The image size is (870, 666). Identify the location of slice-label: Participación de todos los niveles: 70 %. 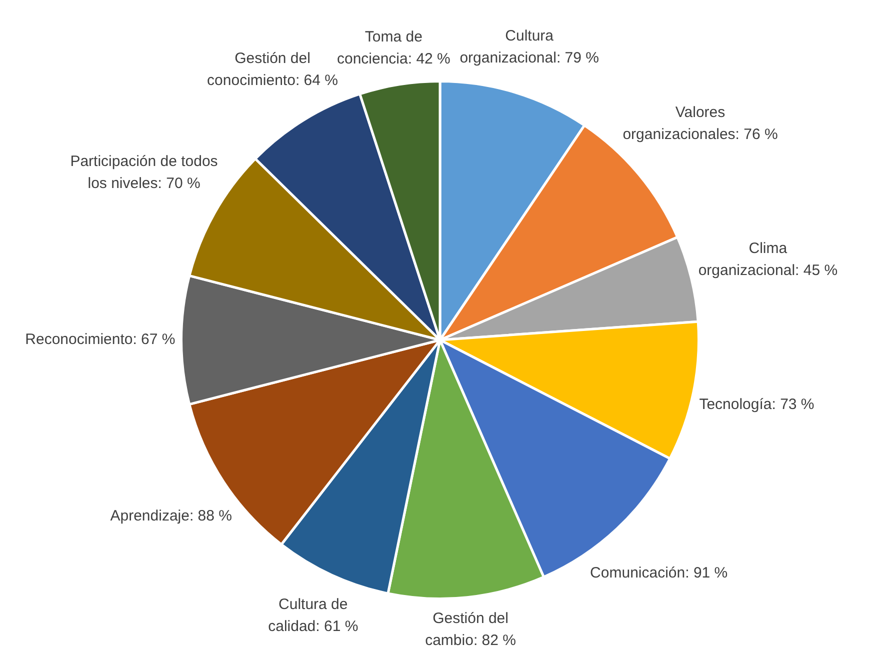
(144, 172).